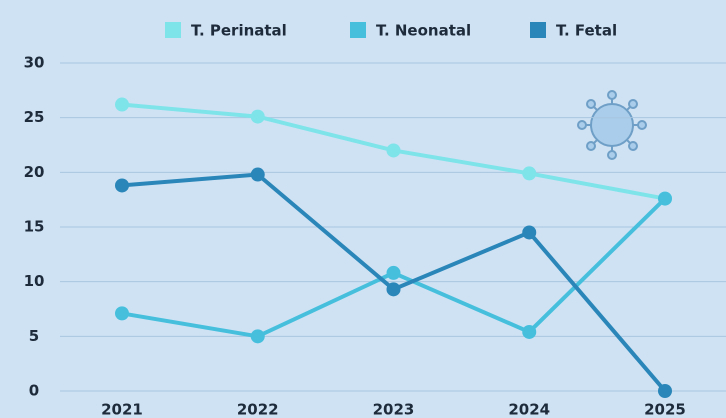 This screenshot has height=418, width=726. What do you see at coordinates (34, 227) in the screenshot?
I see `y-tick-label: 15` at bounding box center [34, 227].